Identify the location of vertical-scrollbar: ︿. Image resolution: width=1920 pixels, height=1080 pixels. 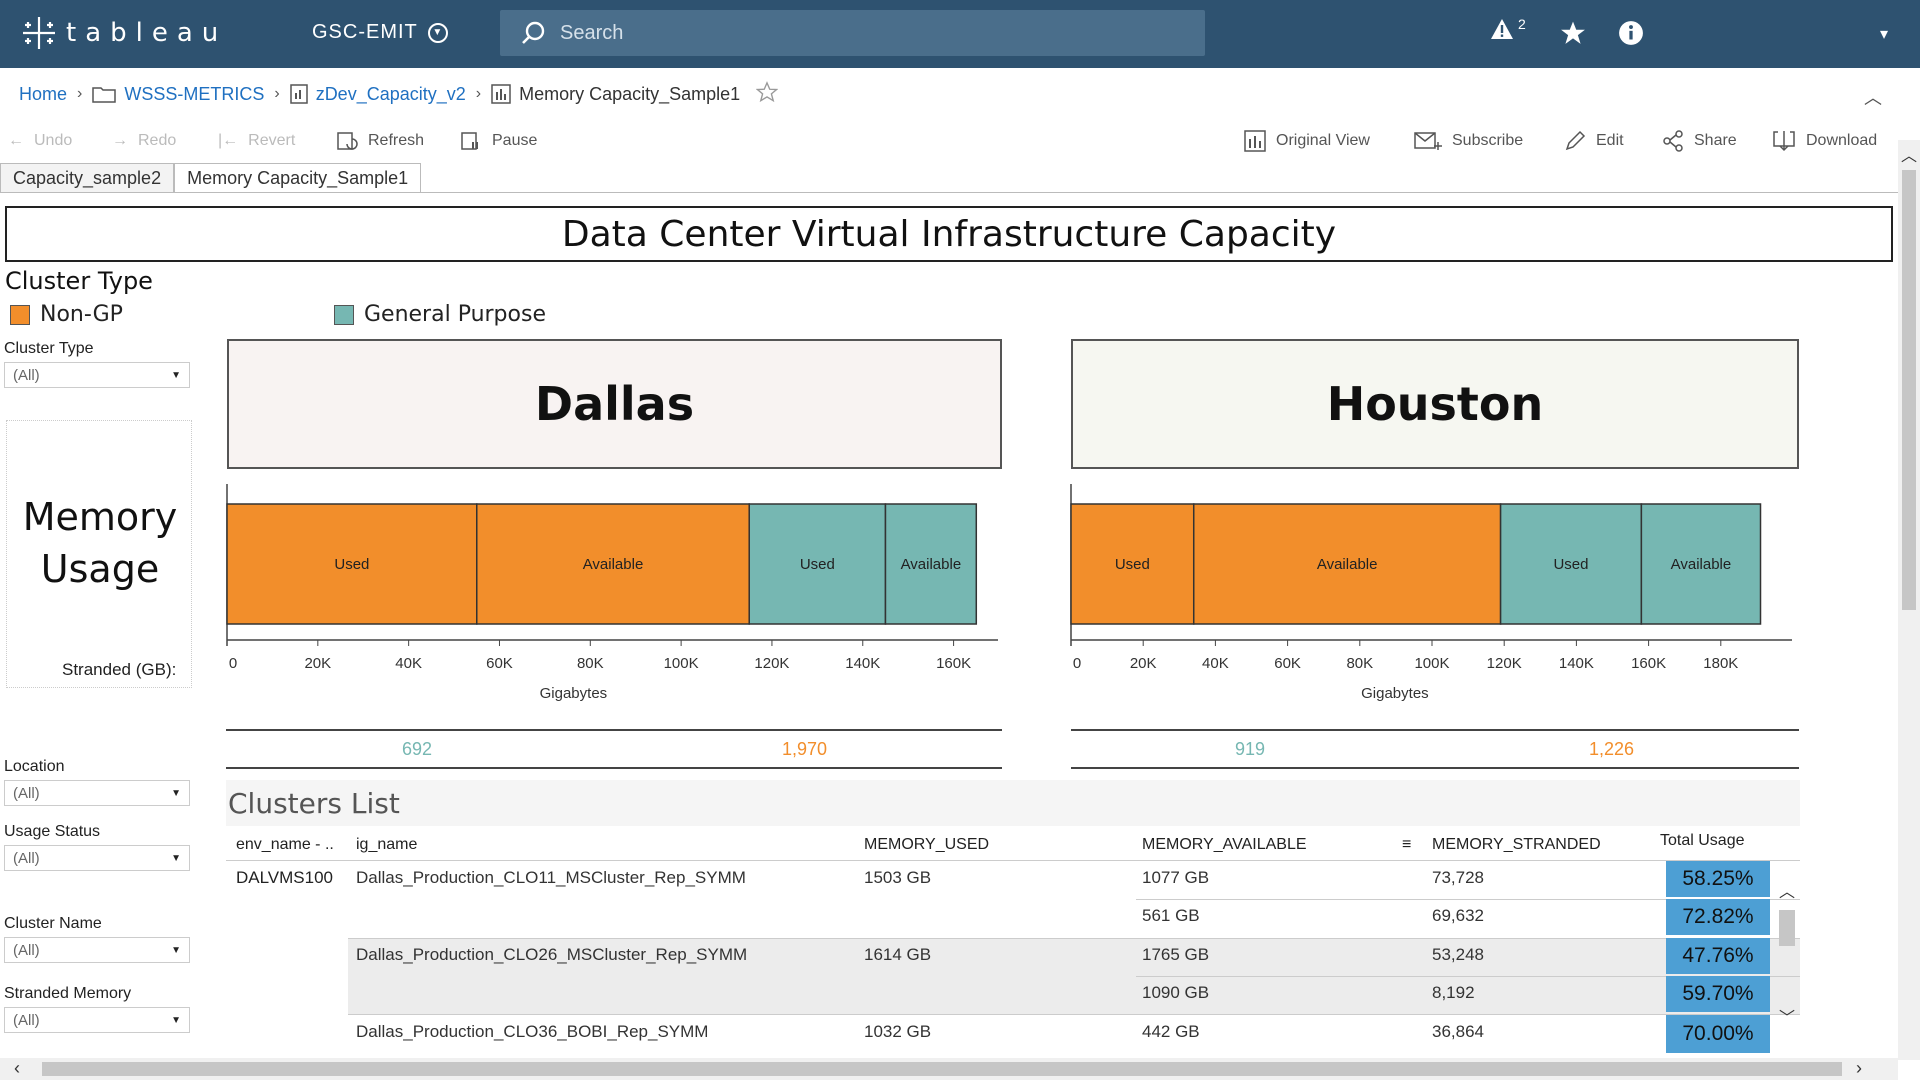
(1909, 600).